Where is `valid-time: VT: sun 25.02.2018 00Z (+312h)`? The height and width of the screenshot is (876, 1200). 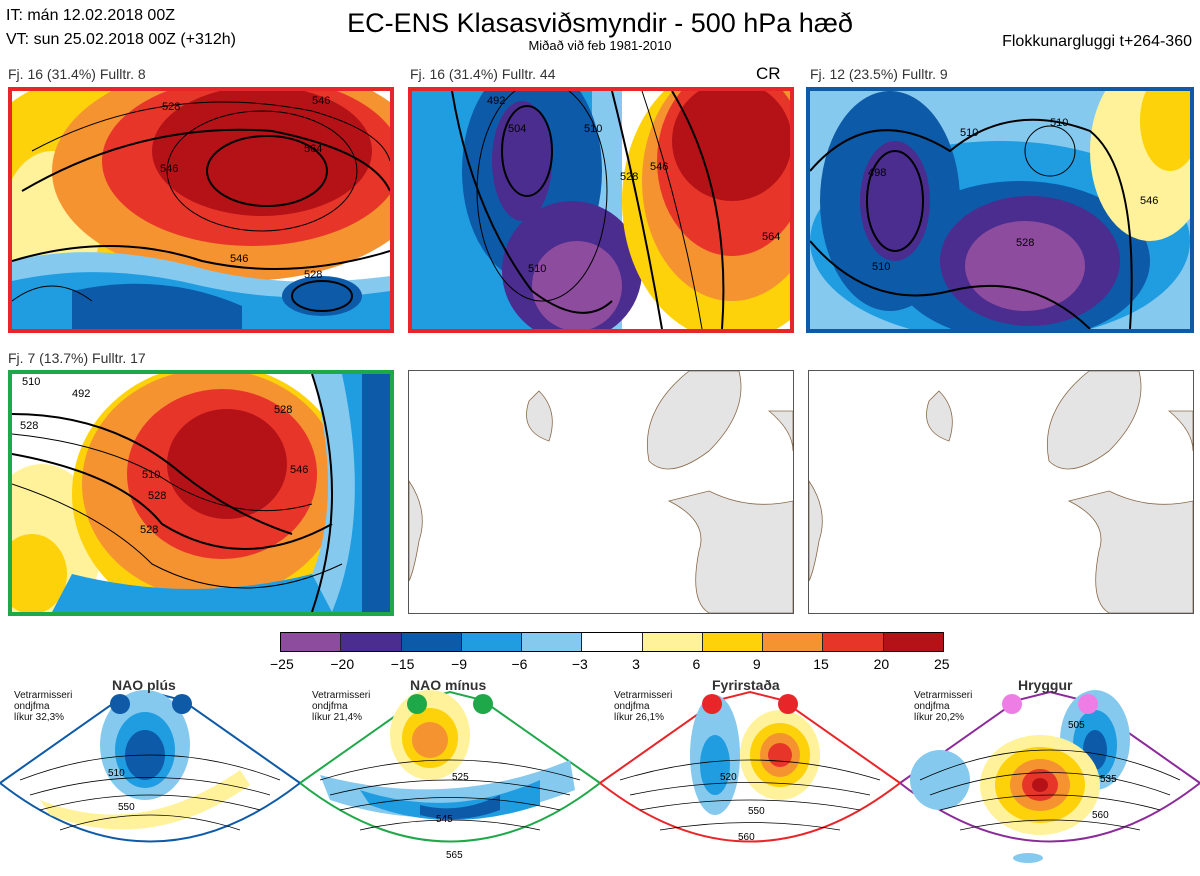
valid-time: VT: sun 25.02.2018 00Z (+312h) is located at coordinates (121, 39).